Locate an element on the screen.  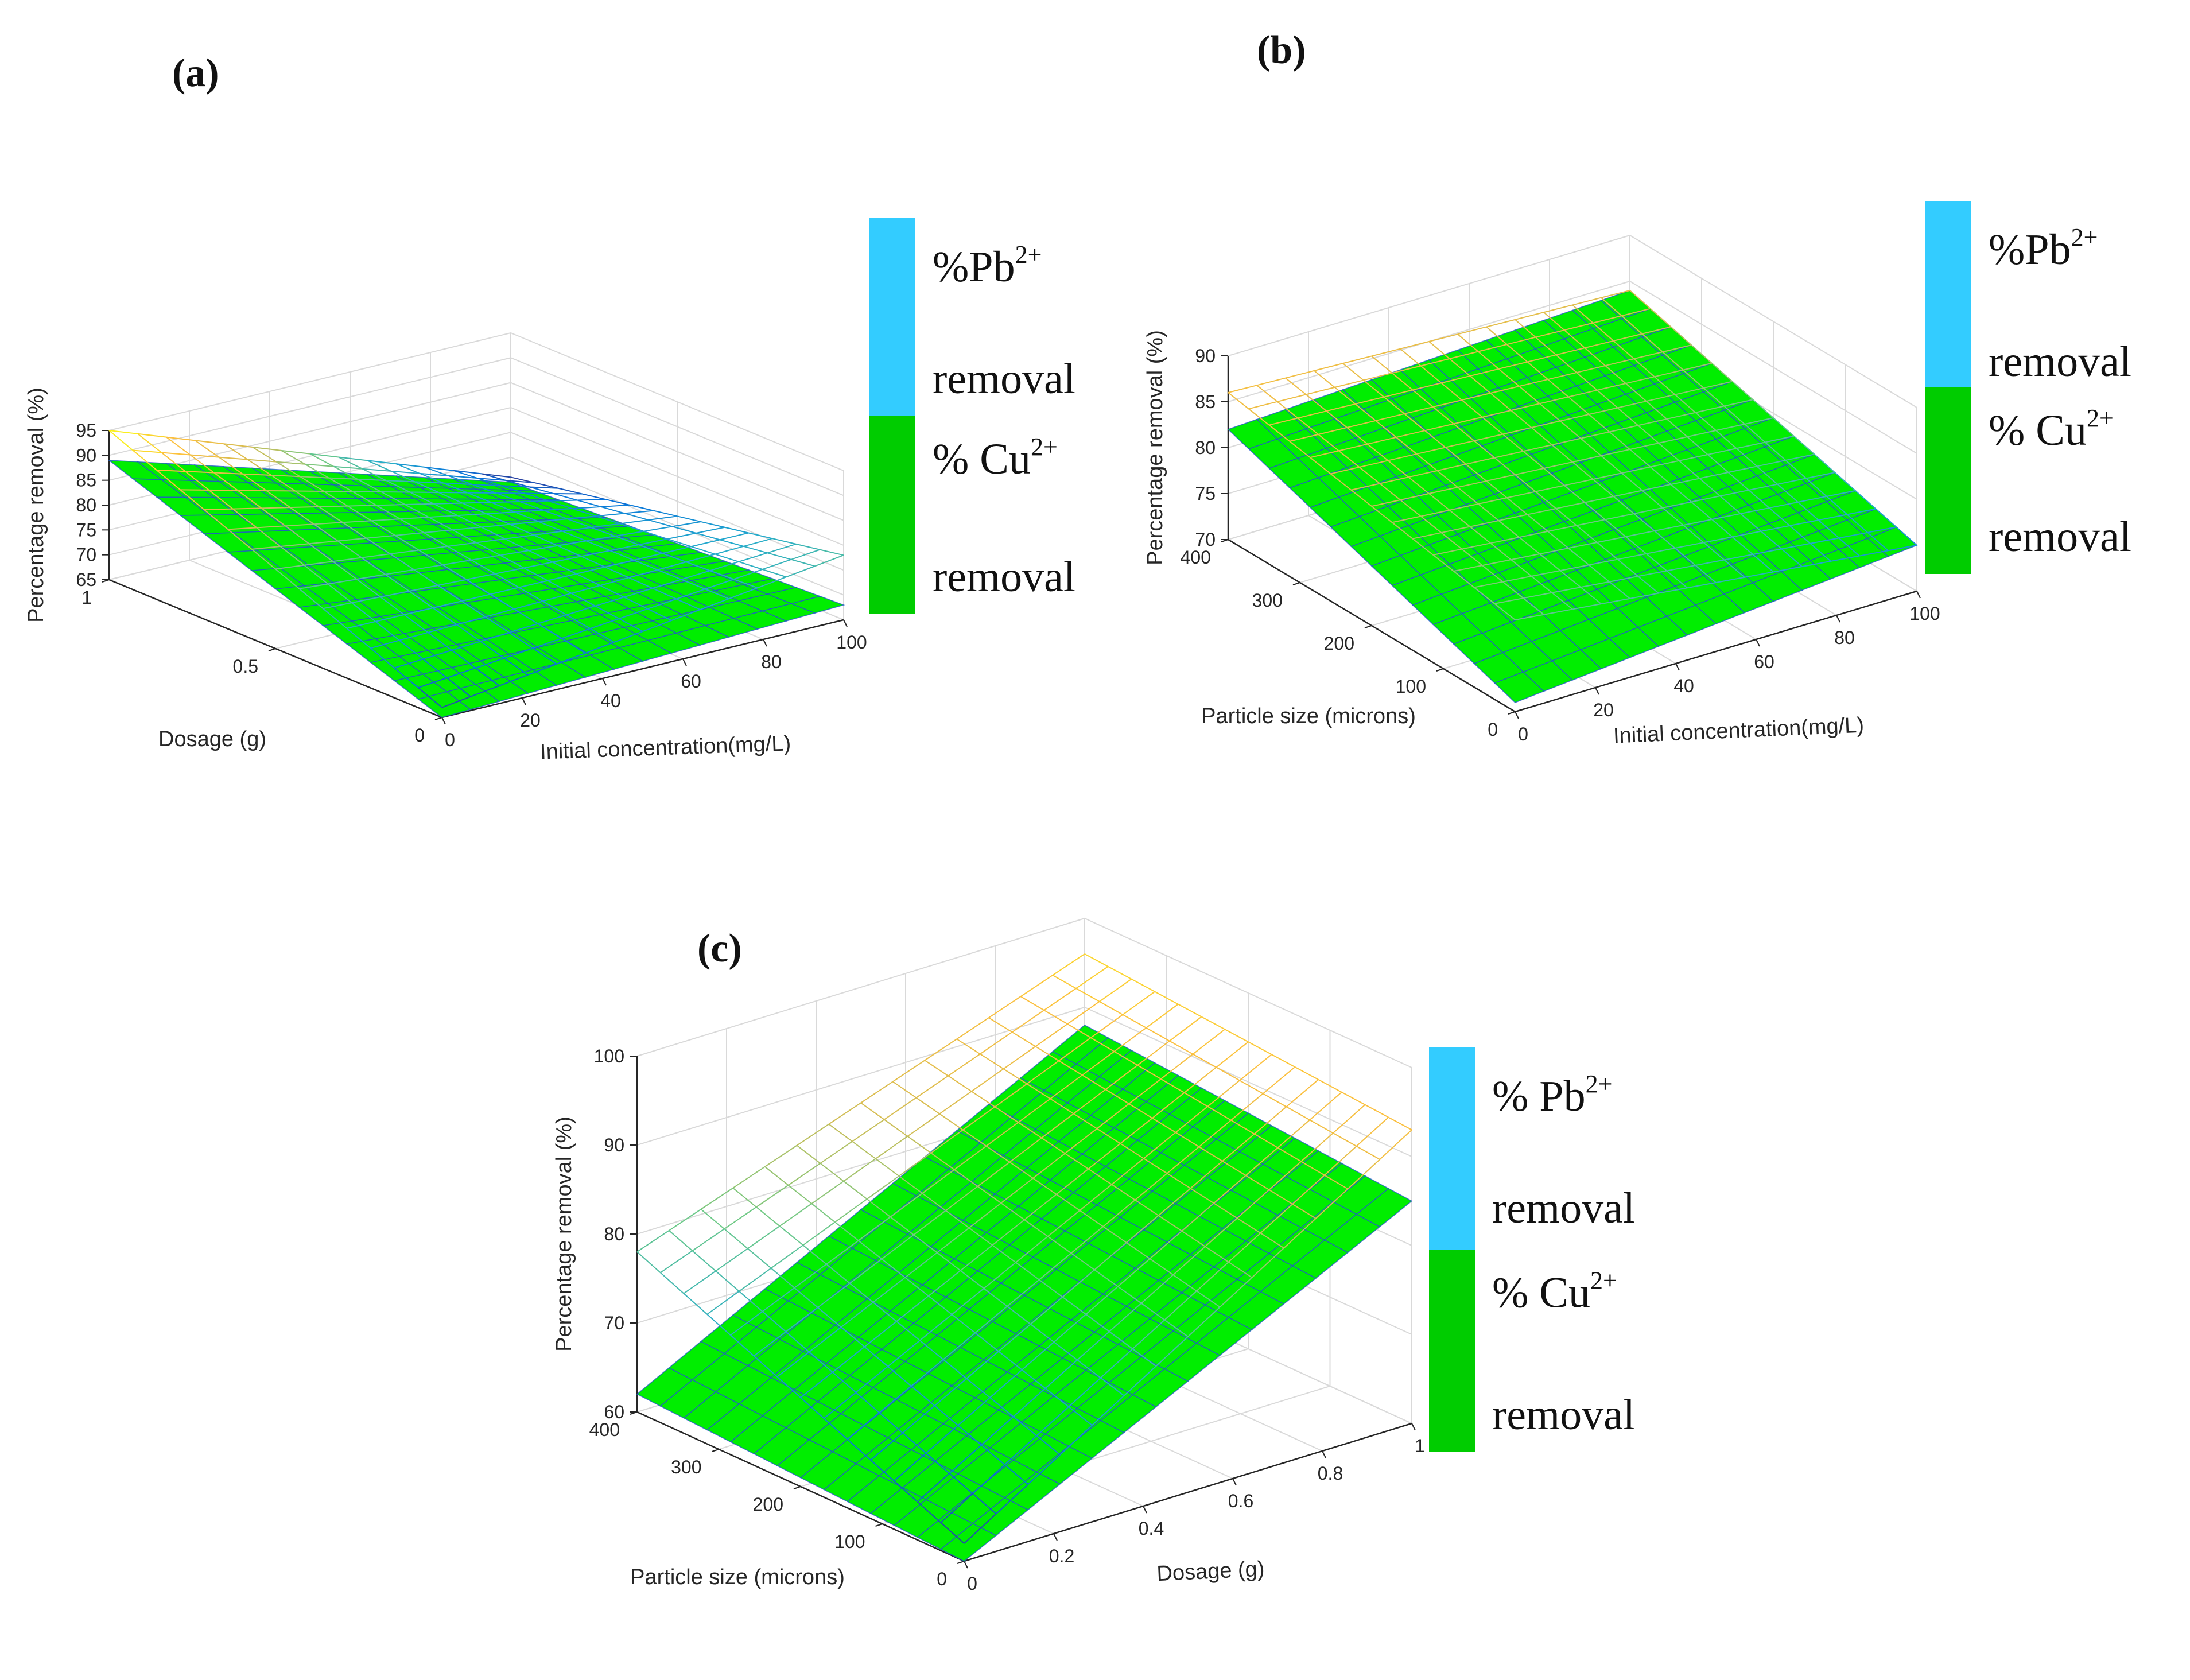
legend-pb-removal: removal is located at coordinates (1563, 1208).